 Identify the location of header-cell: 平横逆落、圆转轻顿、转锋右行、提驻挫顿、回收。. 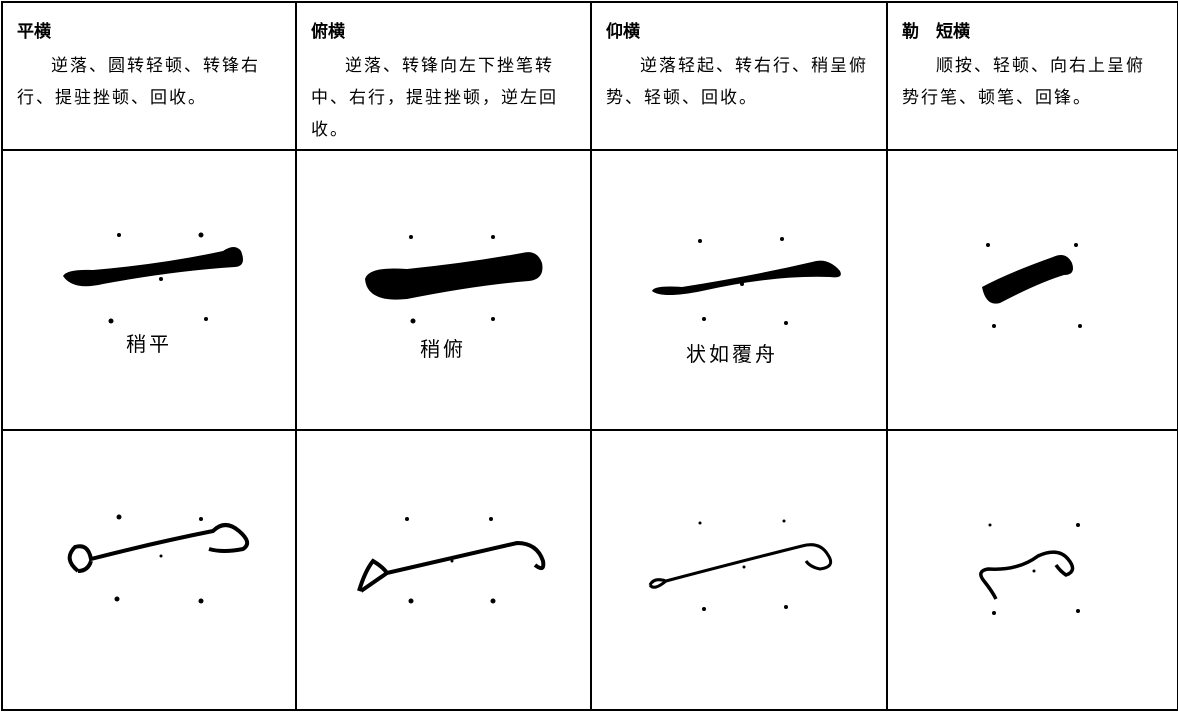
(149, 76).